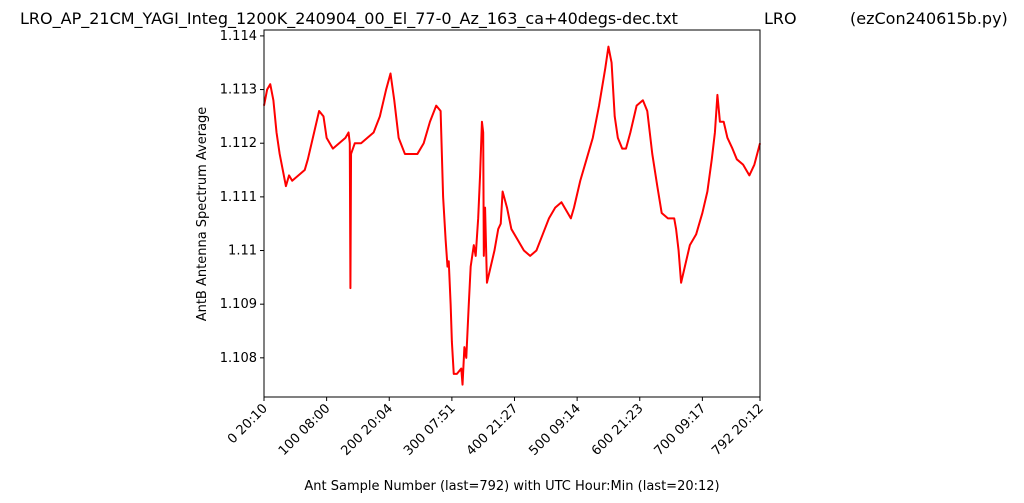 This screenshot has height=503, width=1024. What do you see at coordinates (738, 430) in the screenshot?
I see `x-tick-label: 792 20:12` at bounding box center [738, 430].